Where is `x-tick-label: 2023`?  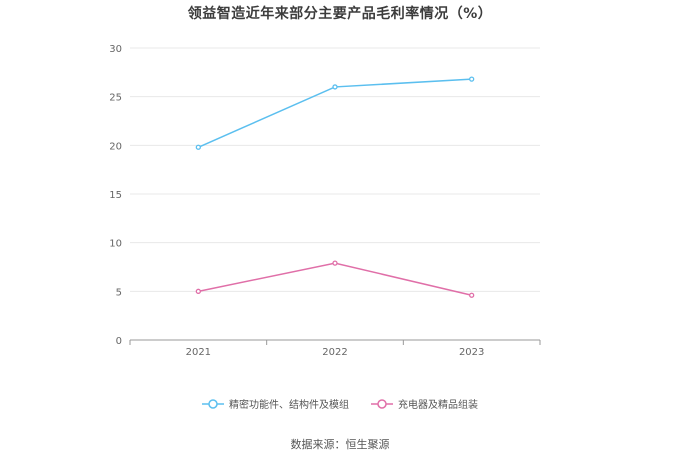
x-tick-label: 2023 is located at coordinates (471, 352).